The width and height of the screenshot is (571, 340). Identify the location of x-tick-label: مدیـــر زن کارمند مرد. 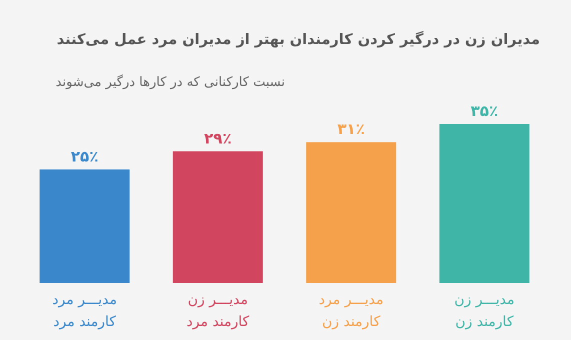
(218, 311).